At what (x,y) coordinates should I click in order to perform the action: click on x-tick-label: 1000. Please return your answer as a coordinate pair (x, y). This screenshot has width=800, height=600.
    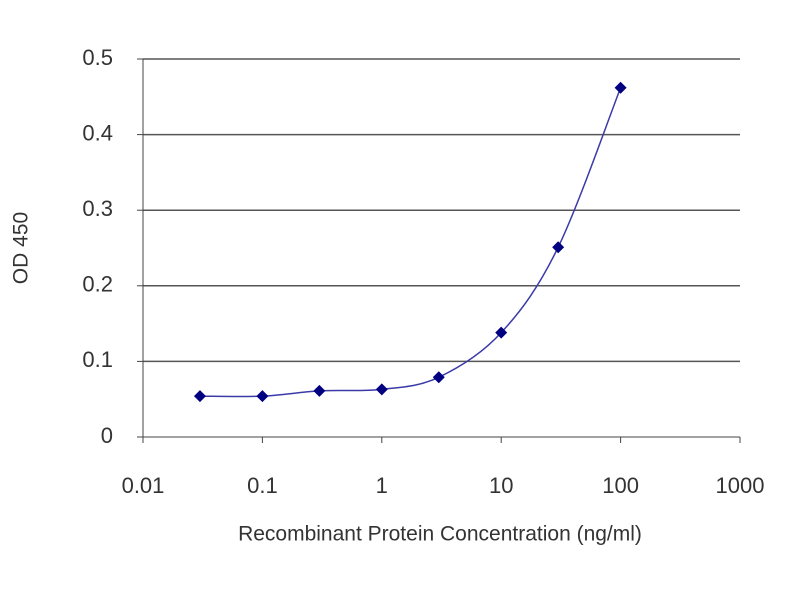
    Looking at the image, I should click on (740, 485).